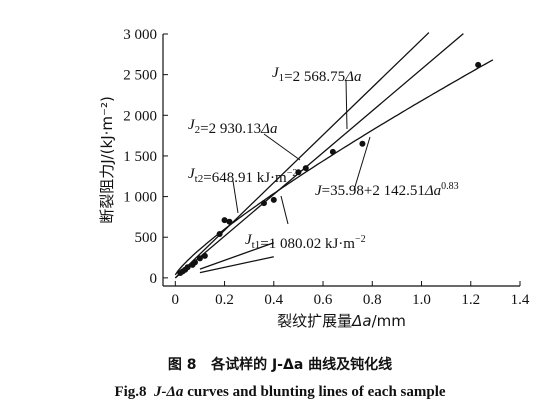 Image resolution: width=560 pixels, height=420 pixels. Describe the element at coordinates (520, 300) in the screenshot. I see `x-tick-label: 1.4` at that location.